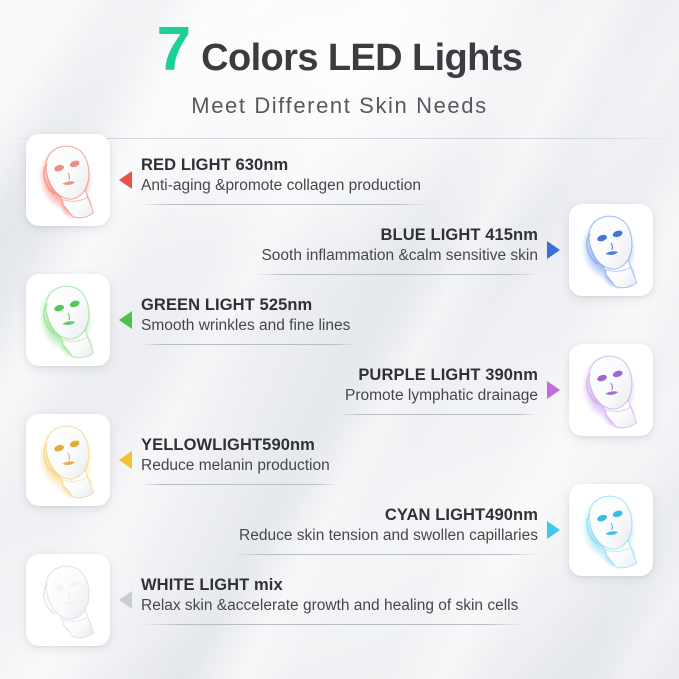  I want to click on marker-triangle-cyan, so click(553, 530).